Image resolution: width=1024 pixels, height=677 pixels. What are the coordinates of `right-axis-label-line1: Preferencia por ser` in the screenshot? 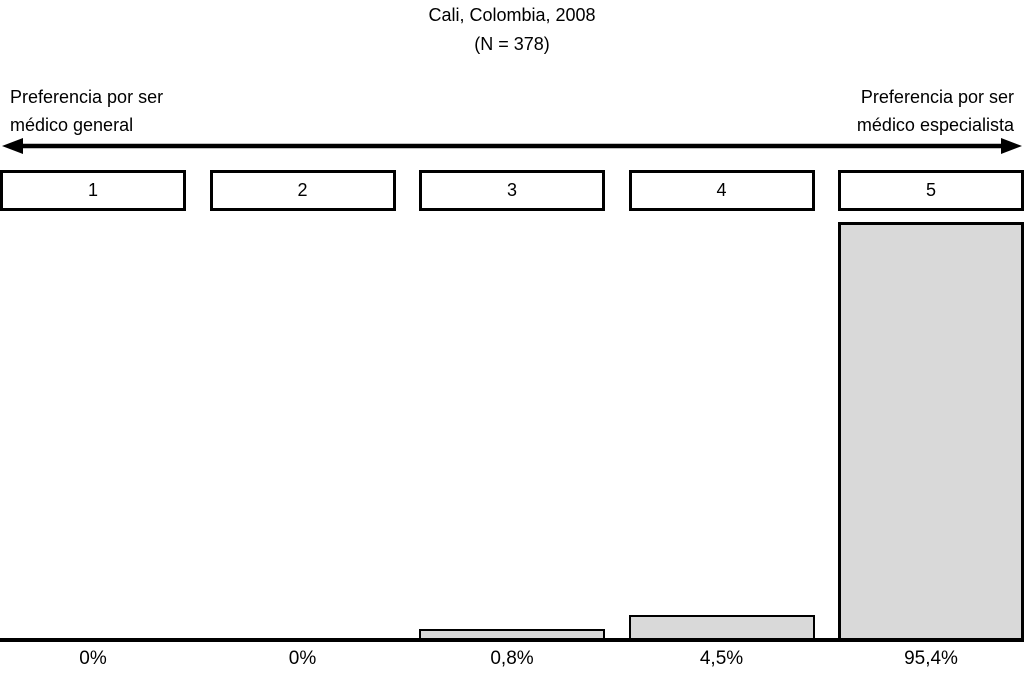 It's located at (937, 97).